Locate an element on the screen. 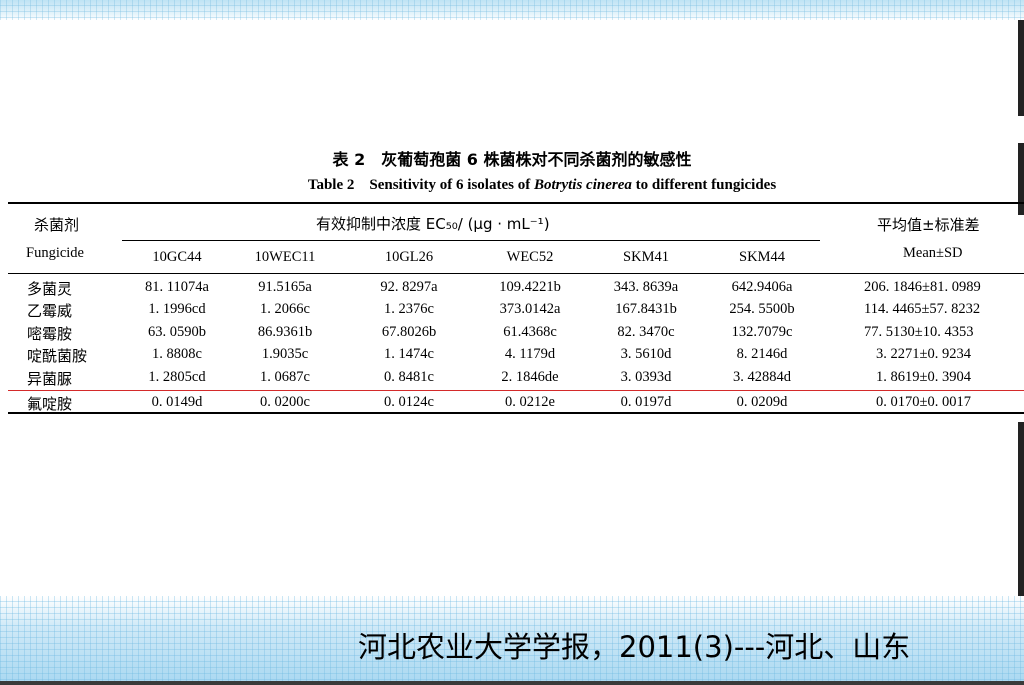  ec50-value: 132.7079c is located at coordinates (762, 332).